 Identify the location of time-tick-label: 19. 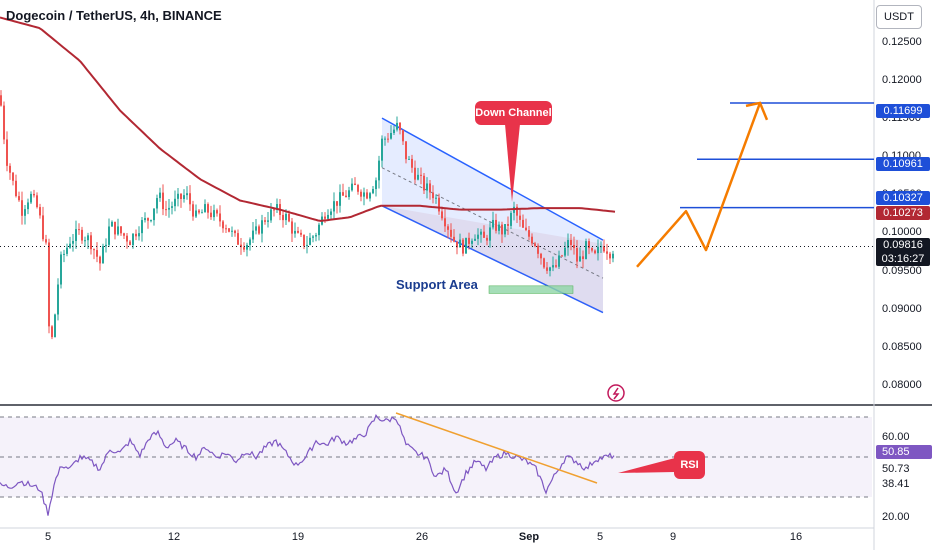
(298, 537).